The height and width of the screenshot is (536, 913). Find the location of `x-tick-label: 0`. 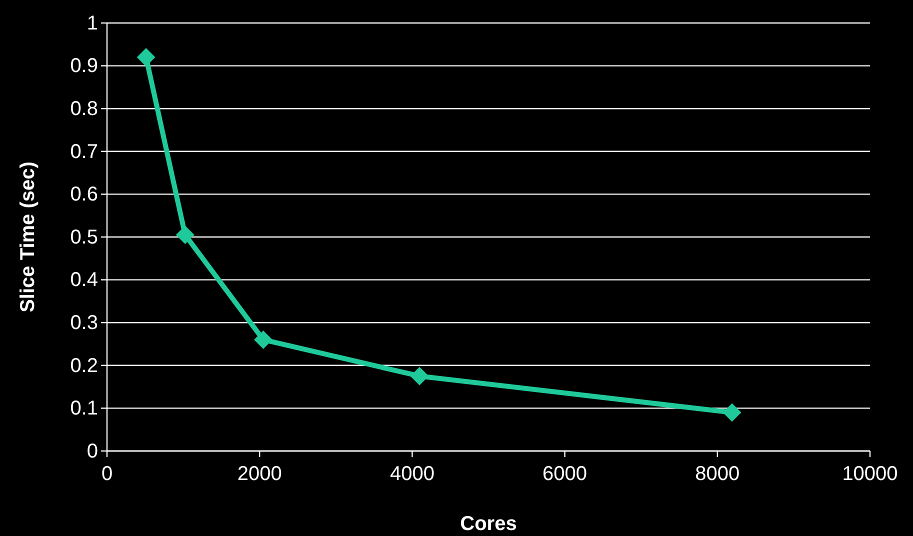

x-tick-label: 0 is located at coordinates (107, 474).